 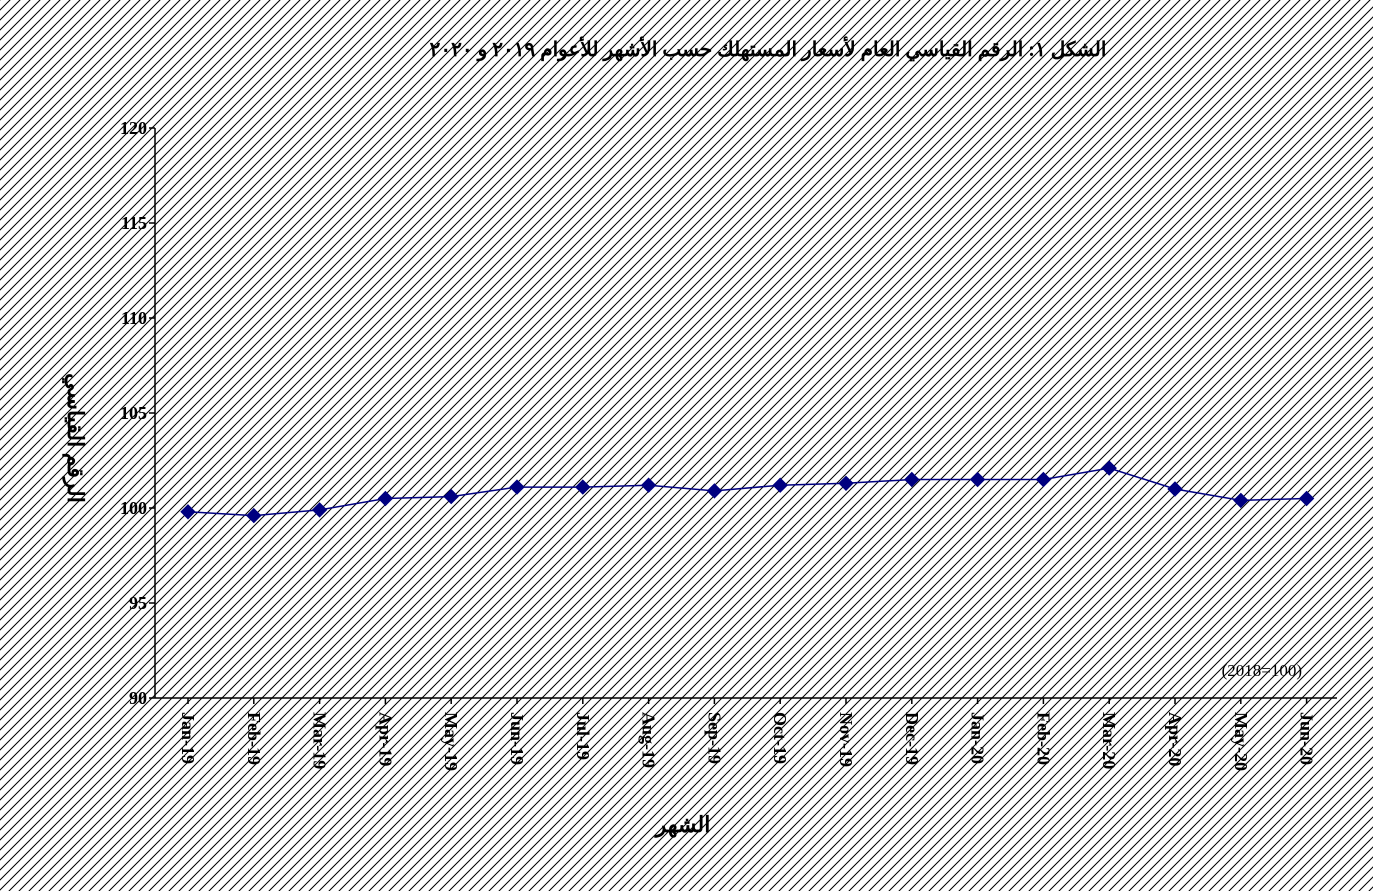 What do you see at coordinates (133, 413) in the screenshot?
I see `y-tick-label: 105` at bounding box center [133, 413].